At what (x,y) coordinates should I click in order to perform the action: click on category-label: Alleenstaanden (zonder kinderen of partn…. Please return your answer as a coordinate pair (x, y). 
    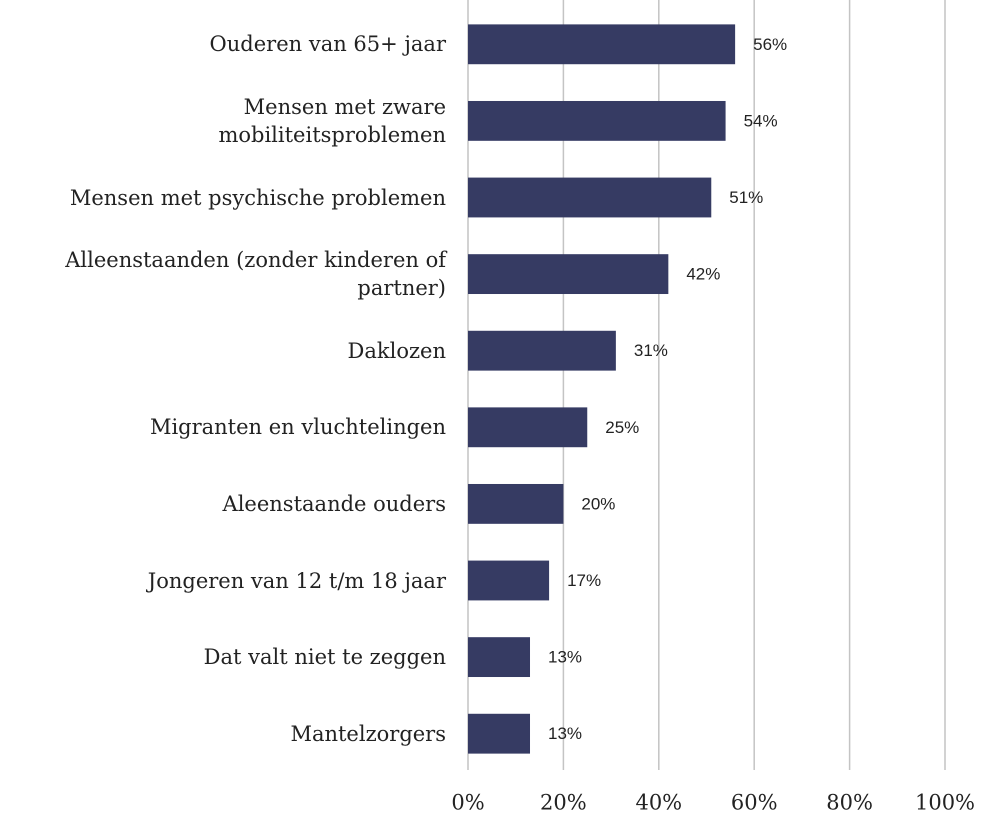
    Looking at the image, I should click on (255, 274).